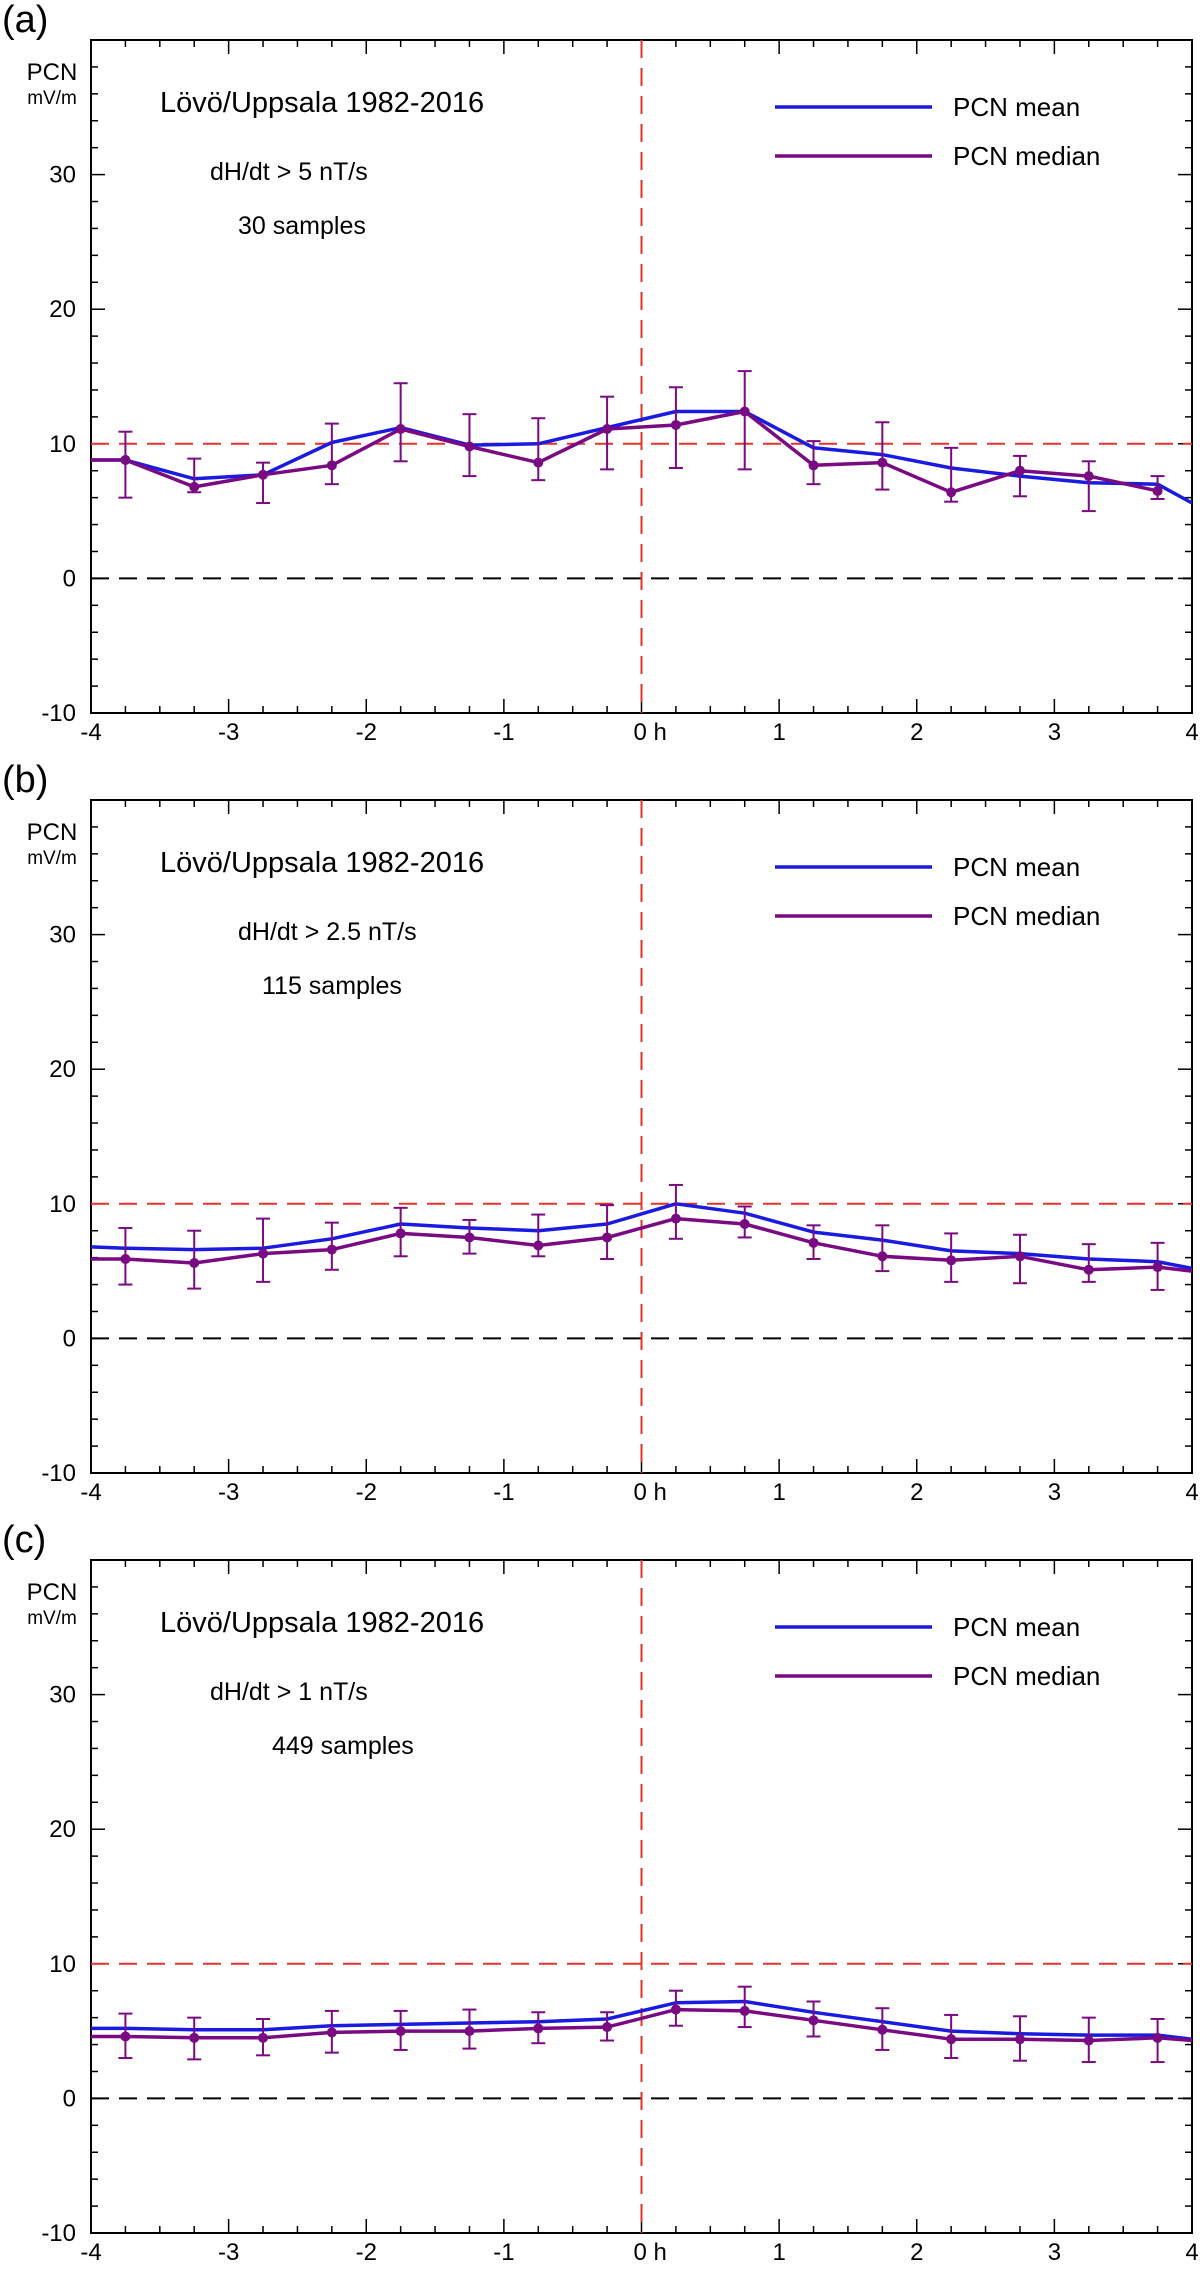  What do you see at coordinates (778, 732) in the screenshot?
I see `x-tick-label: 1` at bounding box center [778, 732].